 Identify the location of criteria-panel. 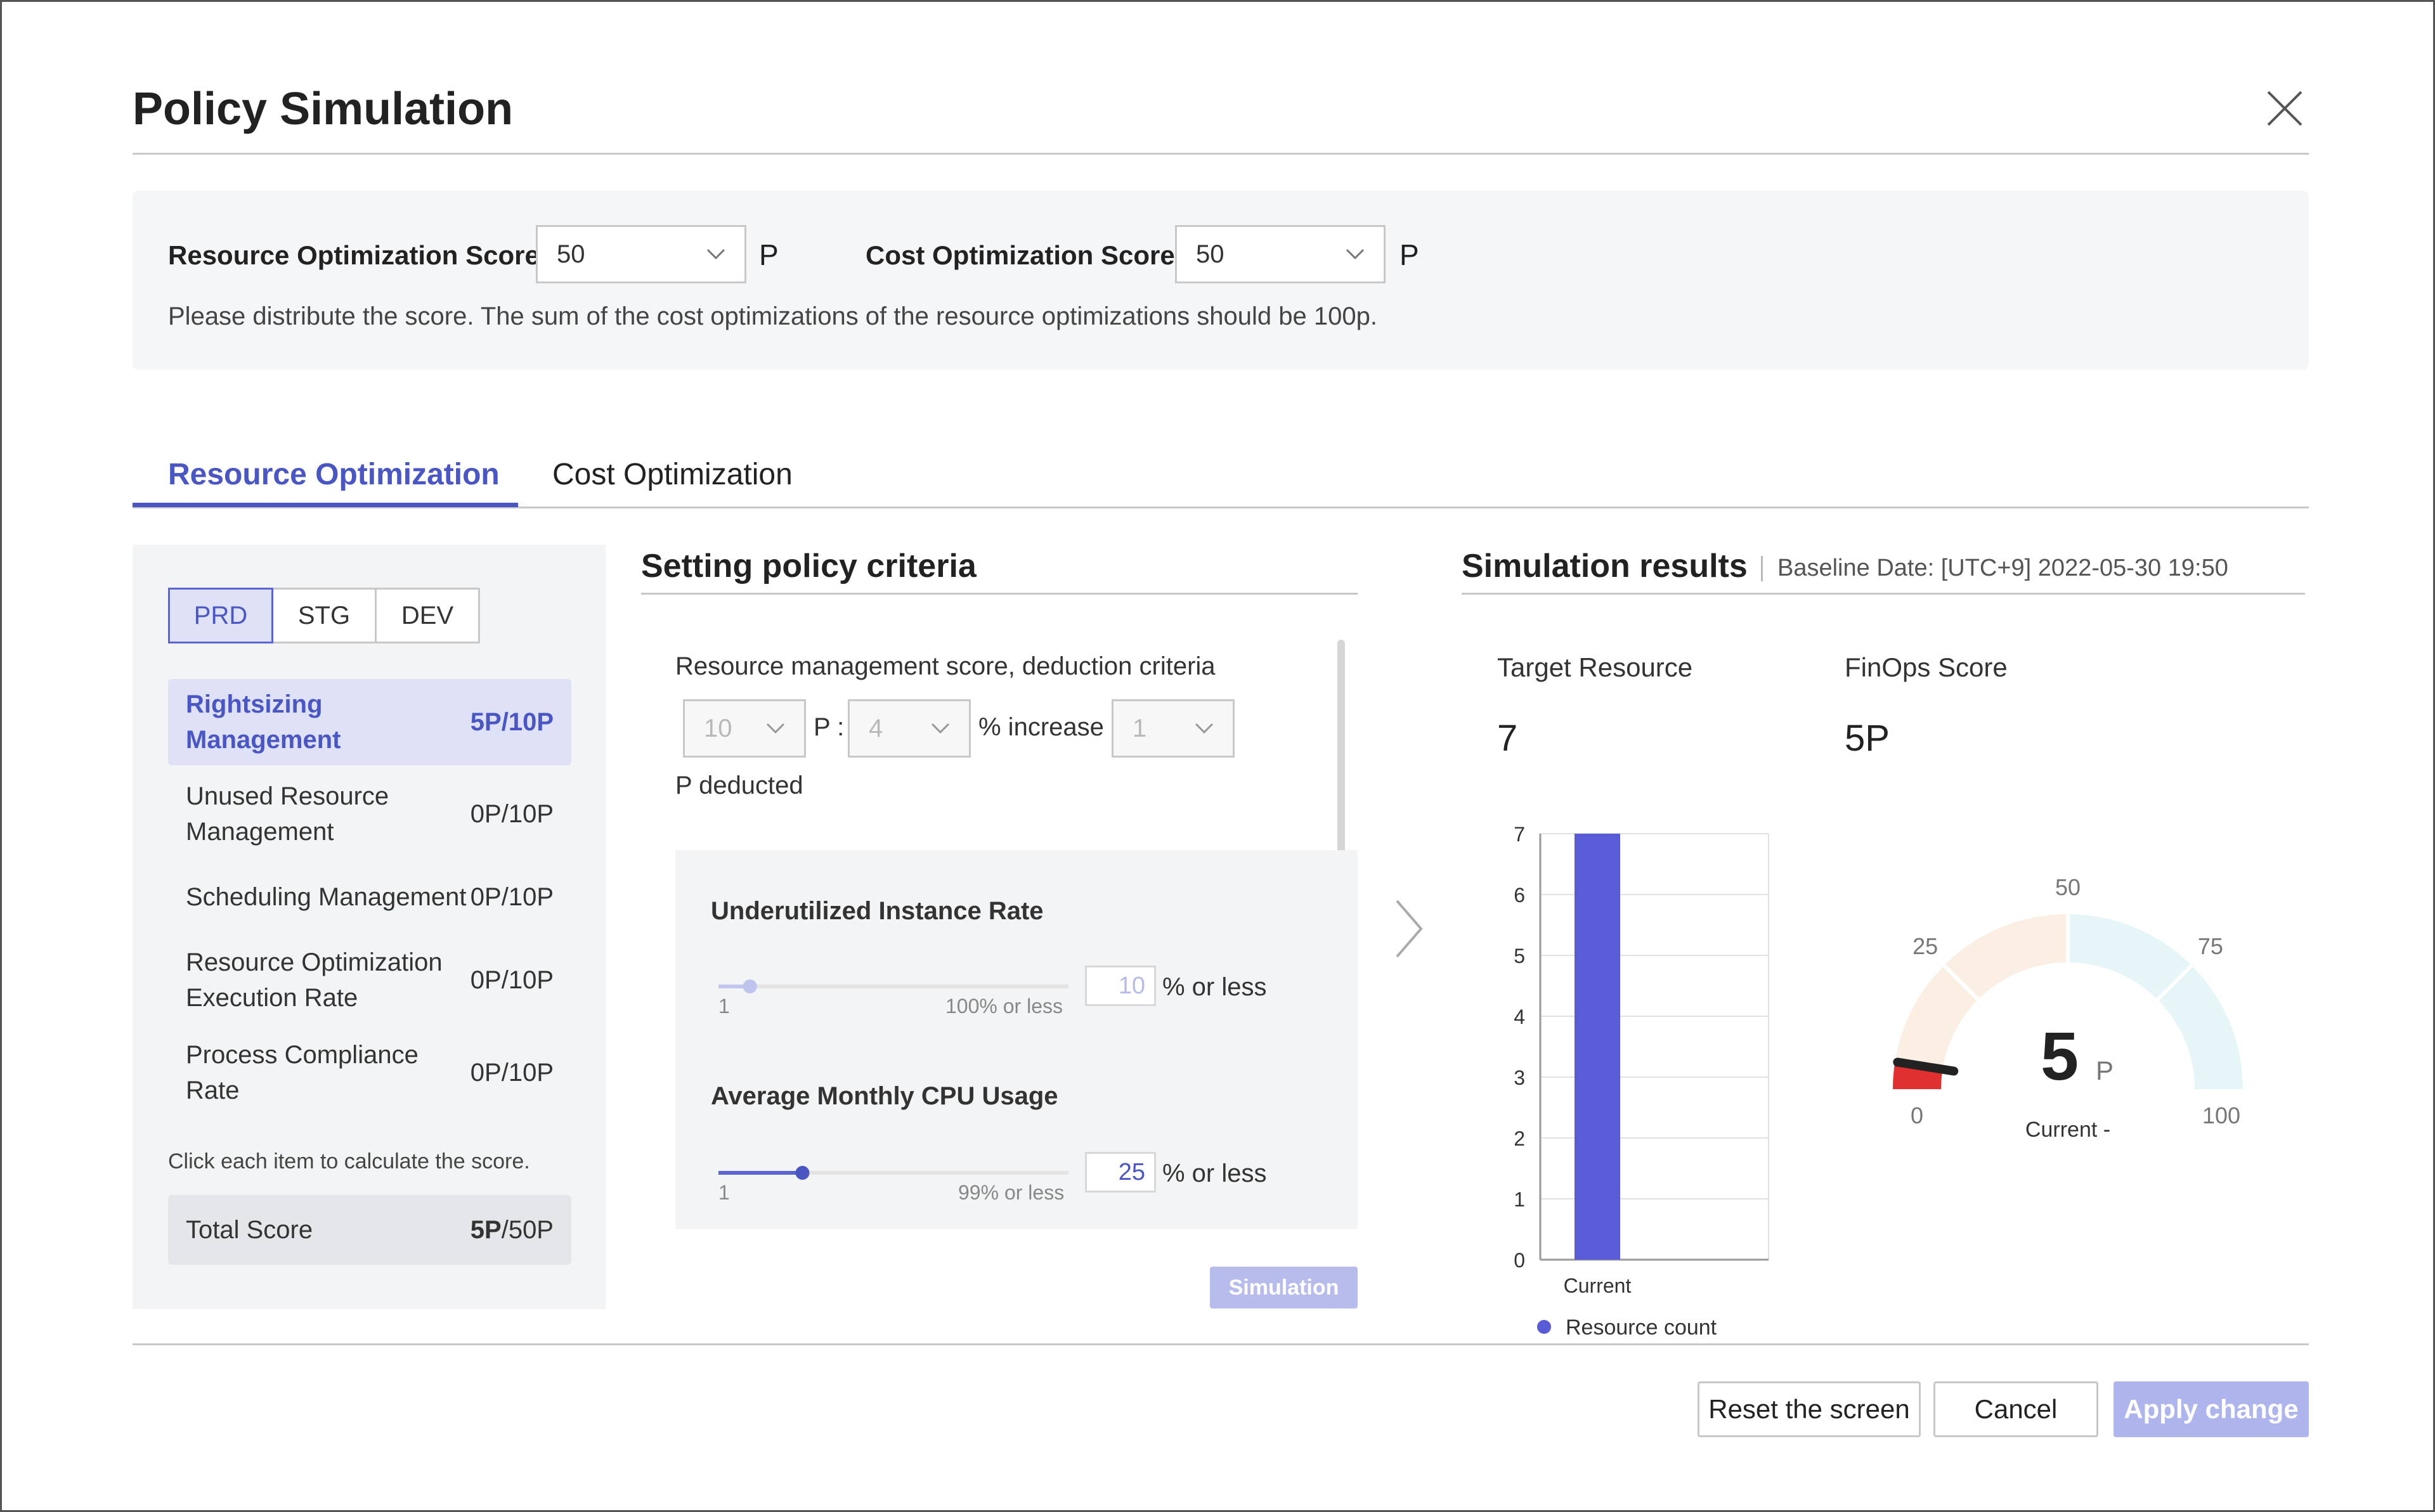
(370, 927).